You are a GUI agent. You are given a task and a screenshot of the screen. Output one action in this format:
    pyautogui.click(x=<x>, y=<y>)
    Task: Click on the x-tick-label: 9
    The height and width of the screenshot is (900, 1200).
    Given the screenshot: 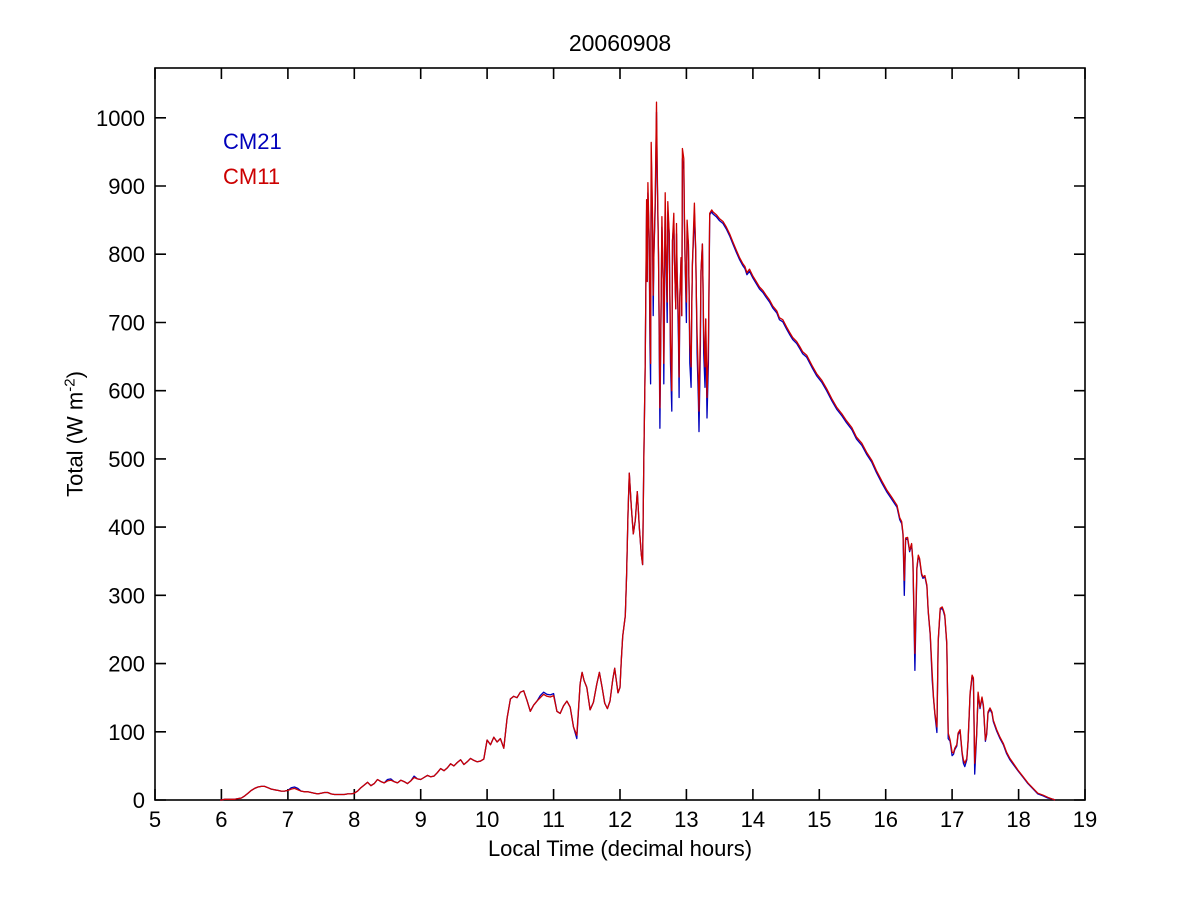 What is the action you would take?
    pyautogui.click(x=421, y=819)
    